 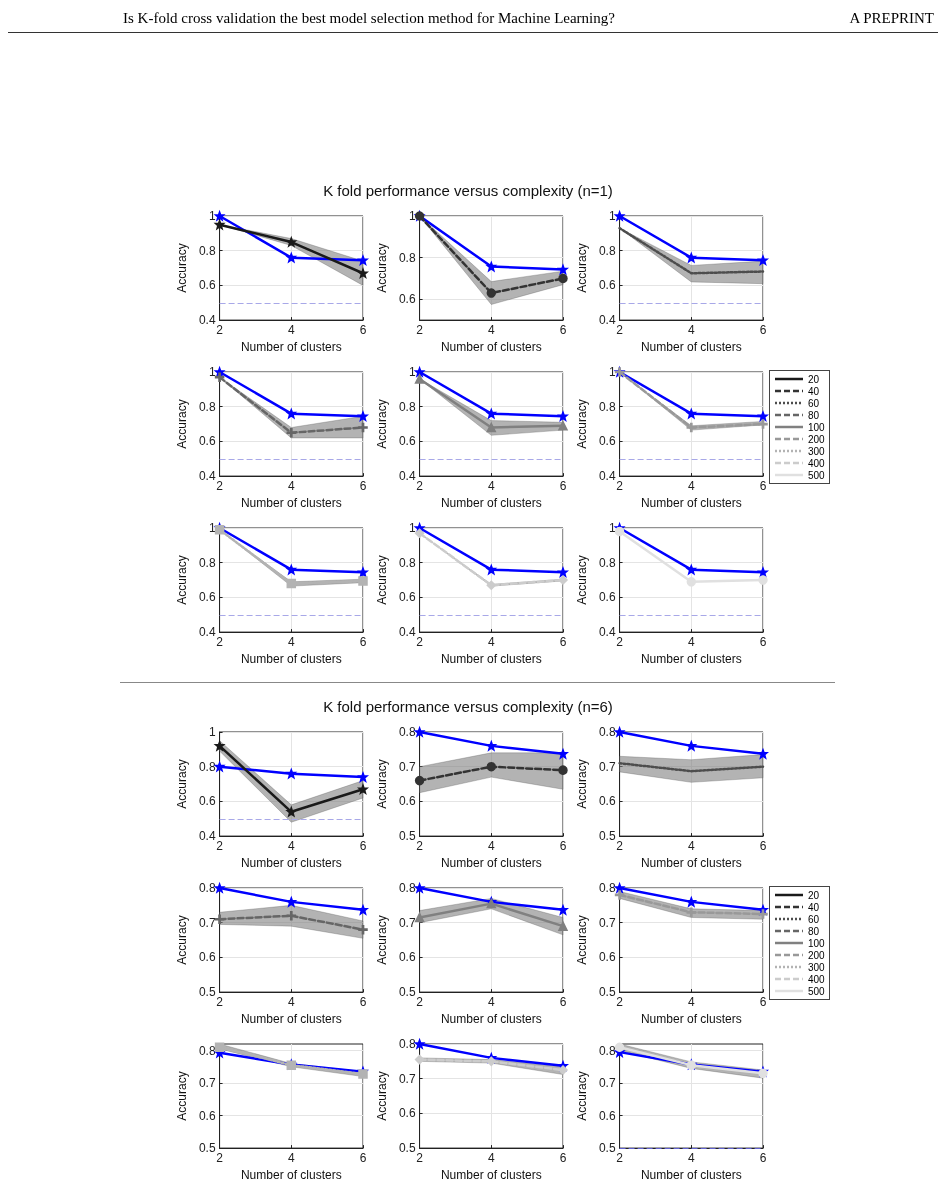 What do you see at coordinates (816, 427) in the screenshot?
I see `text: 100` at bounding box center [816, 427].